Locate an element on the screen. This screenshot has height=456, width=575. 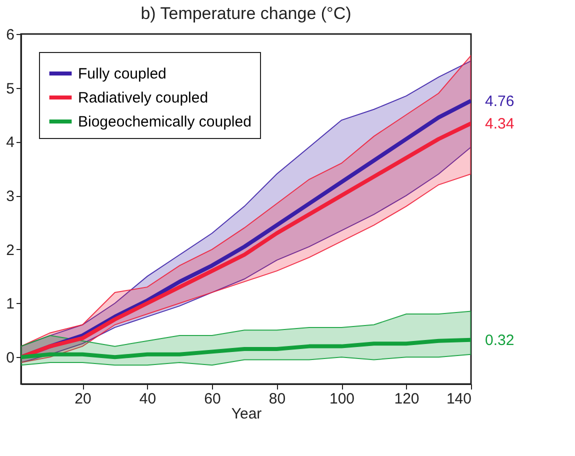
x-axis-title: Year is located at coordinates (246, 414).